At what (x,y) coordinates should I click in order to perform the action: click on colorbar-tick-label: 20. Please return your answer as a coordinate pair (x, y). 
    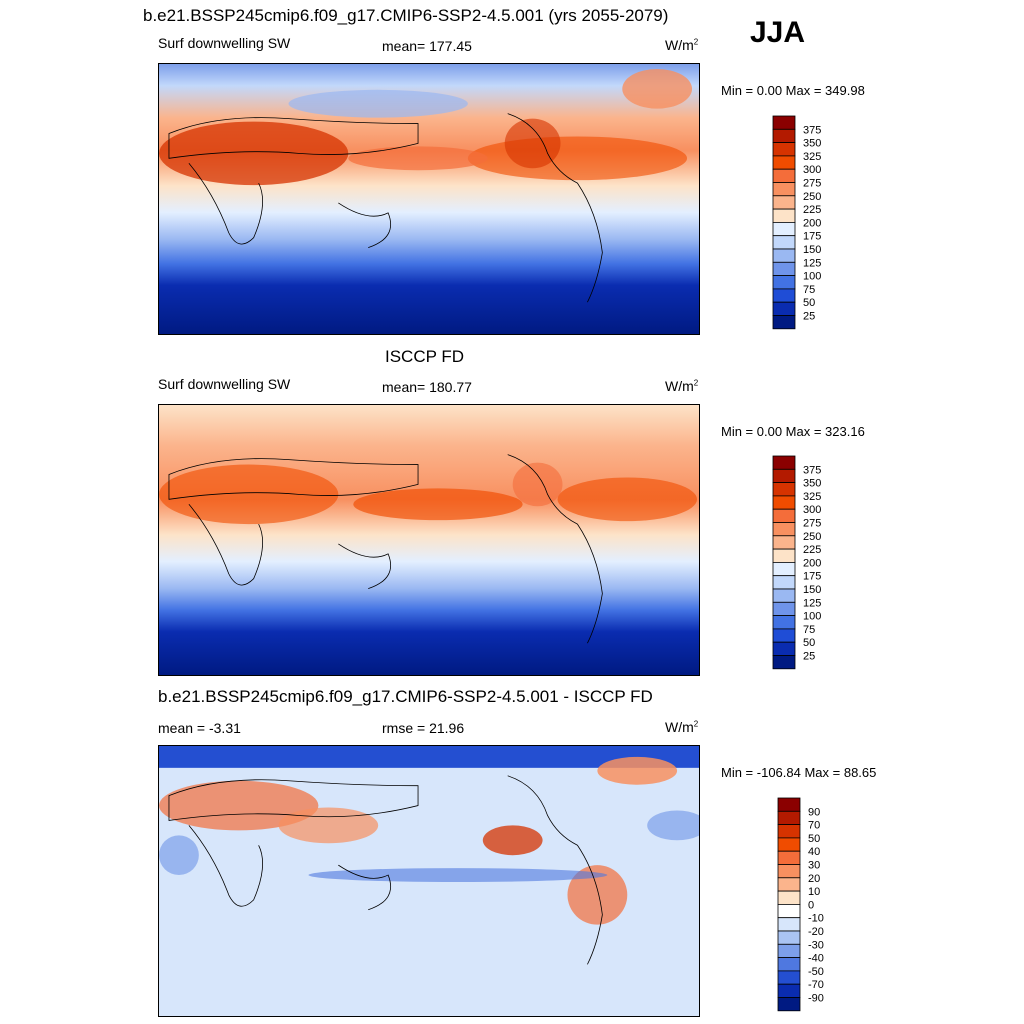
    Looking at the image, I should click on (814, 879).